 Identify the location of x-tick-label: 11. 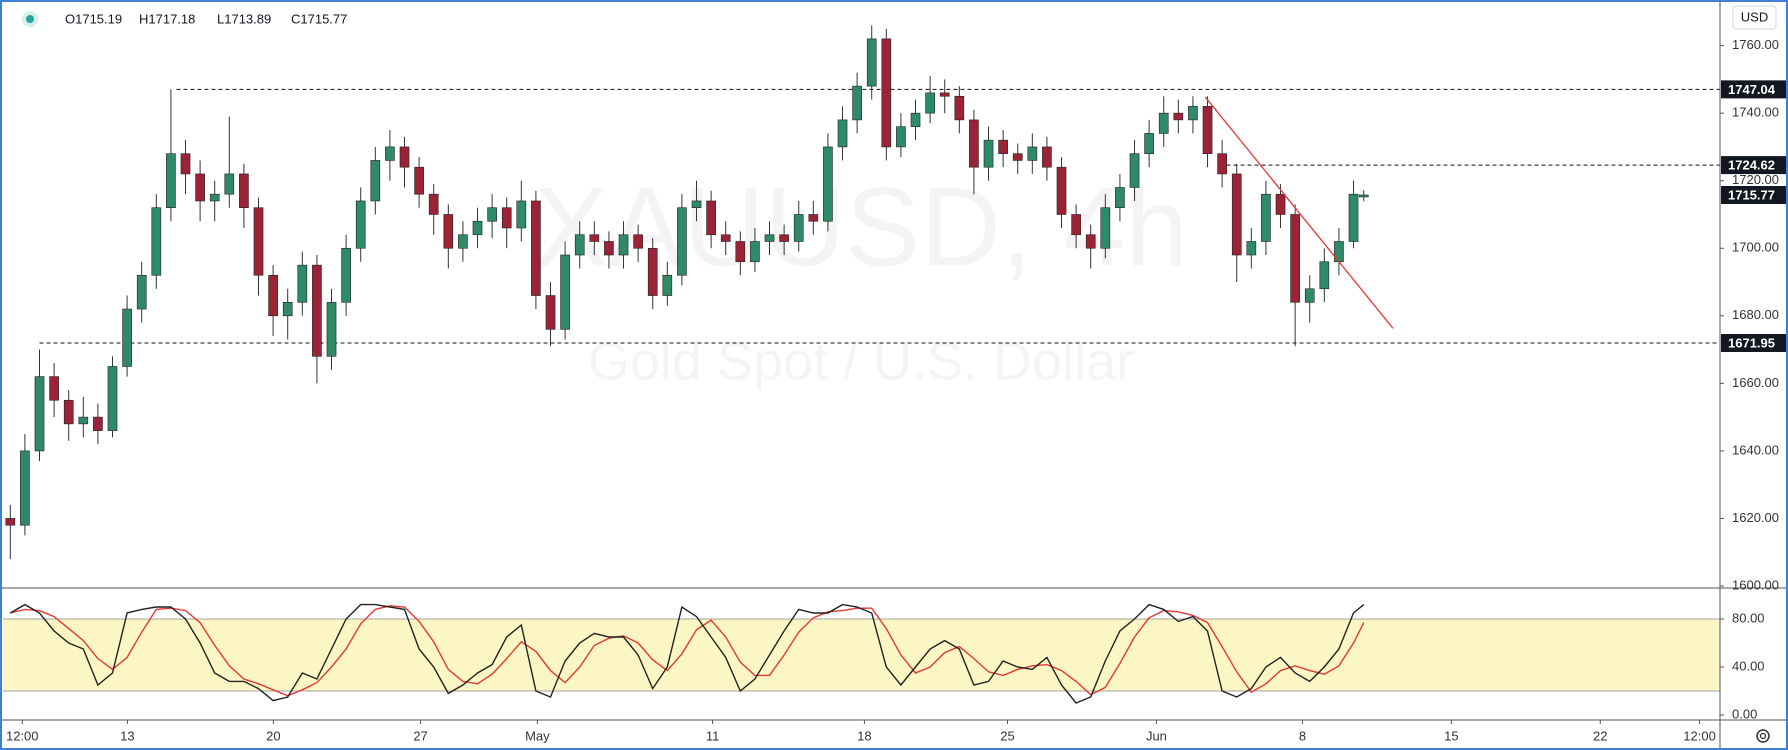
(713, 735).